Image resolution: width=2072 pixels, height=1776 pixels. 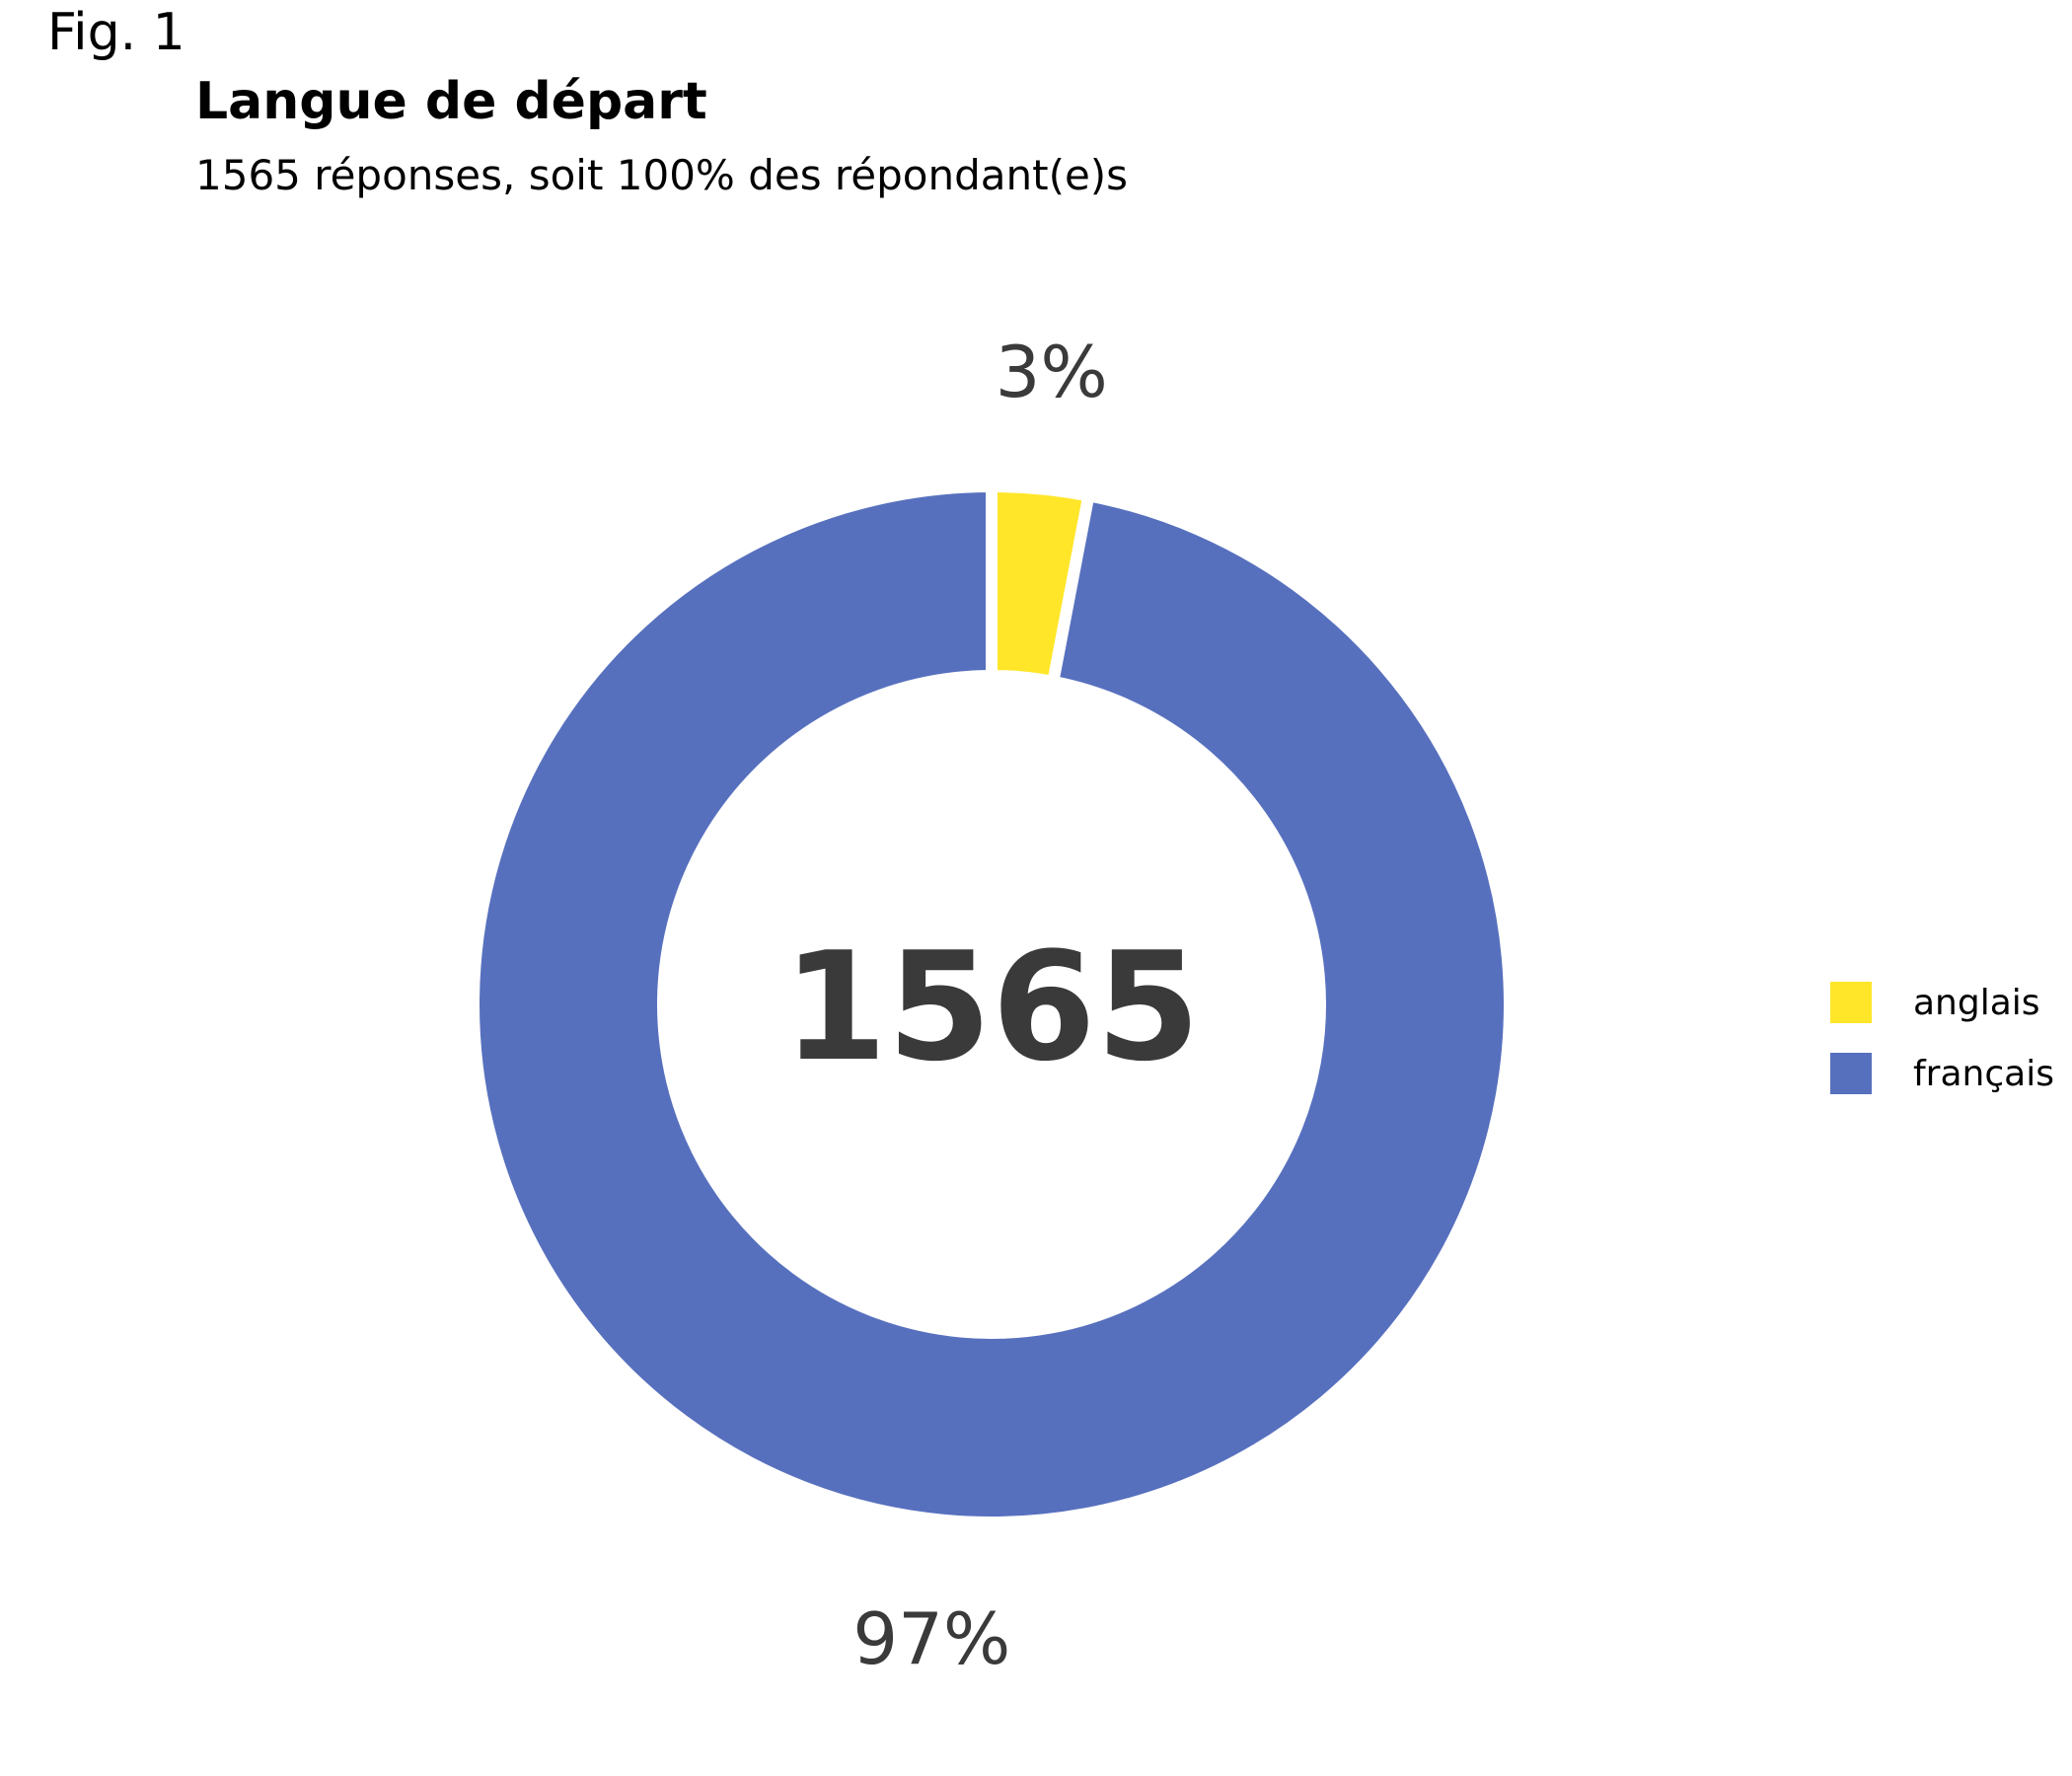 I want to click on legend: anglais français, so click(x=1942, y=1038).